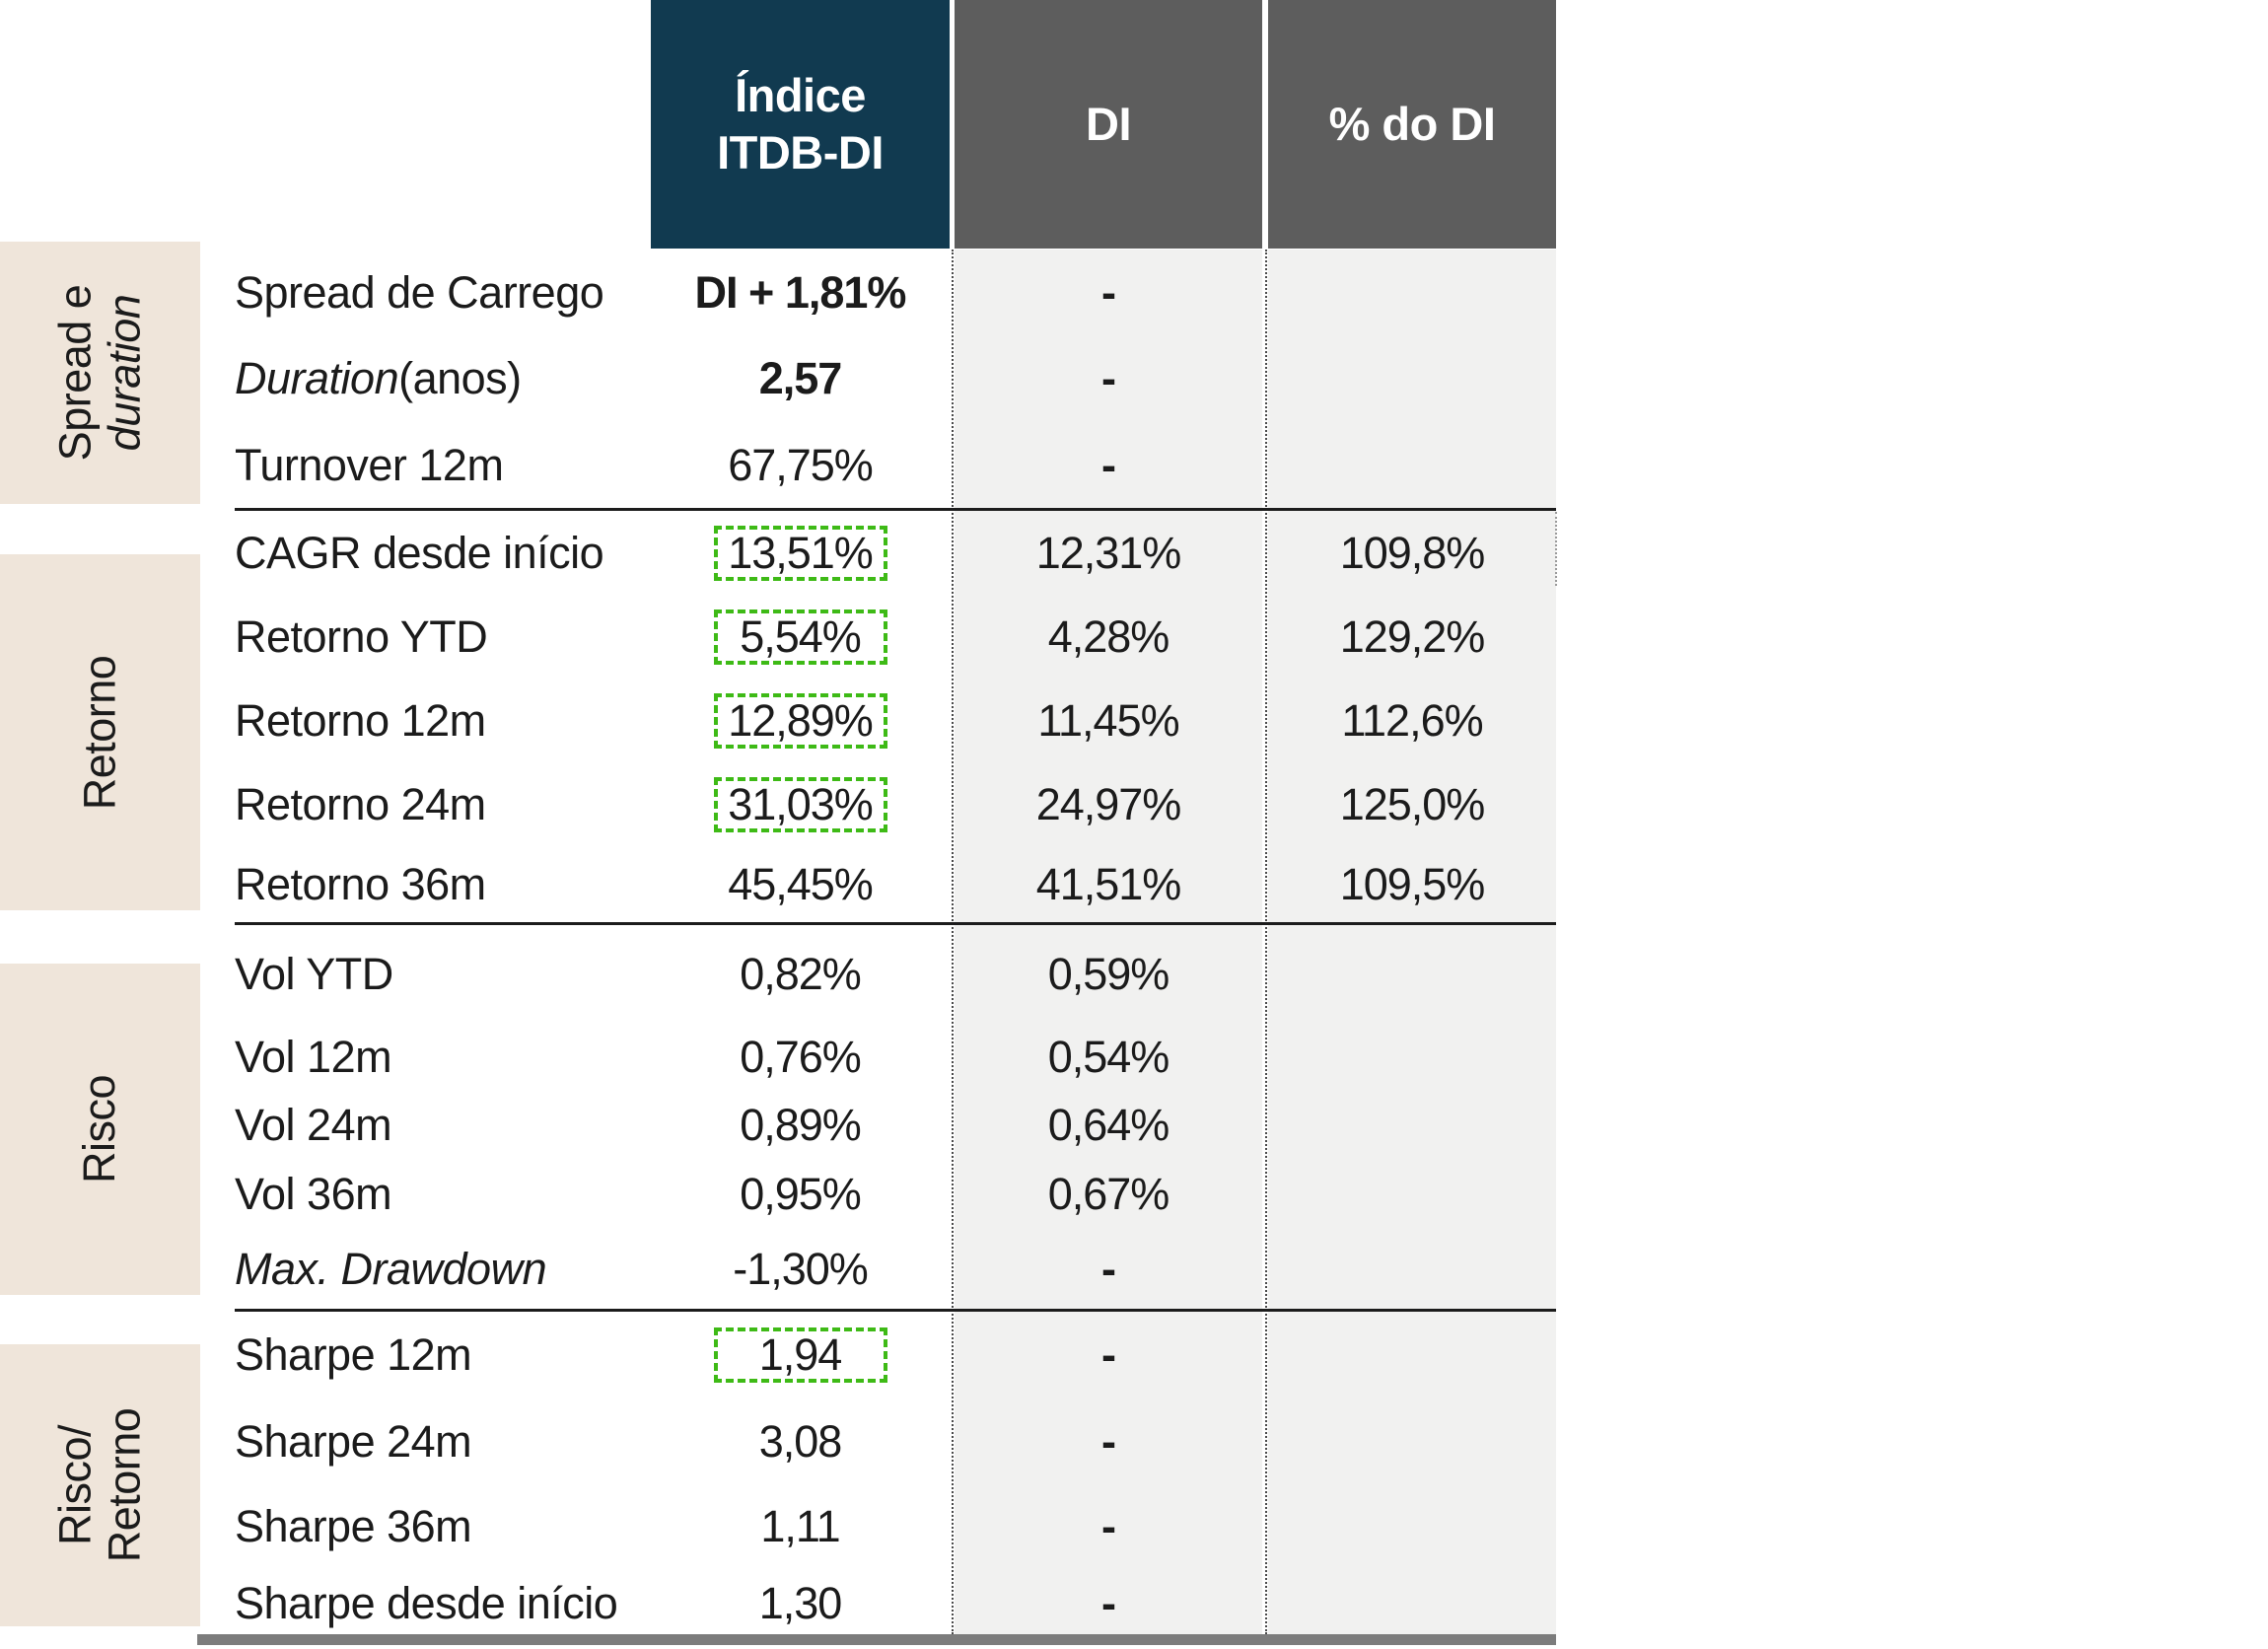 The height and width of the screenshot is (1649, 2268). I want to click on di-value: 41,51%, so click(1108, 884).